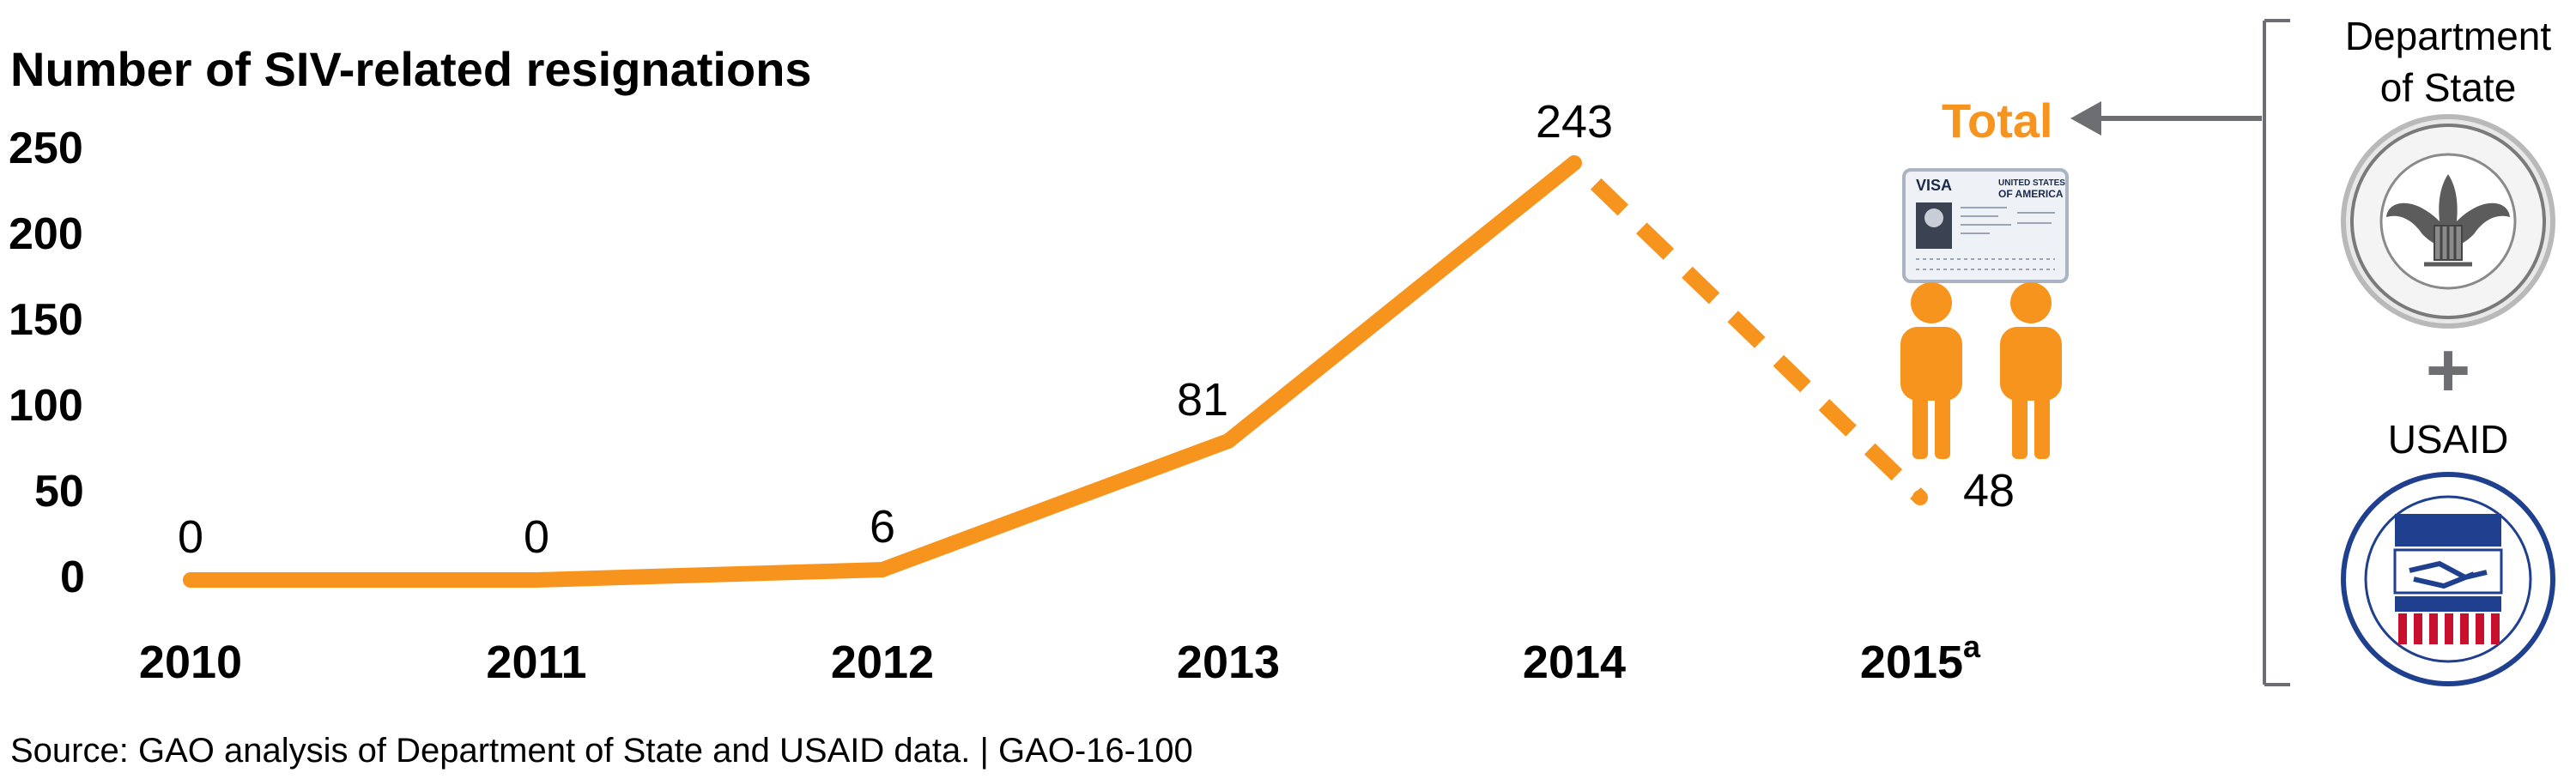 The height and width of the screenshot is (779, 2576). I want to click on y-tick: 200, so click(46, 234).